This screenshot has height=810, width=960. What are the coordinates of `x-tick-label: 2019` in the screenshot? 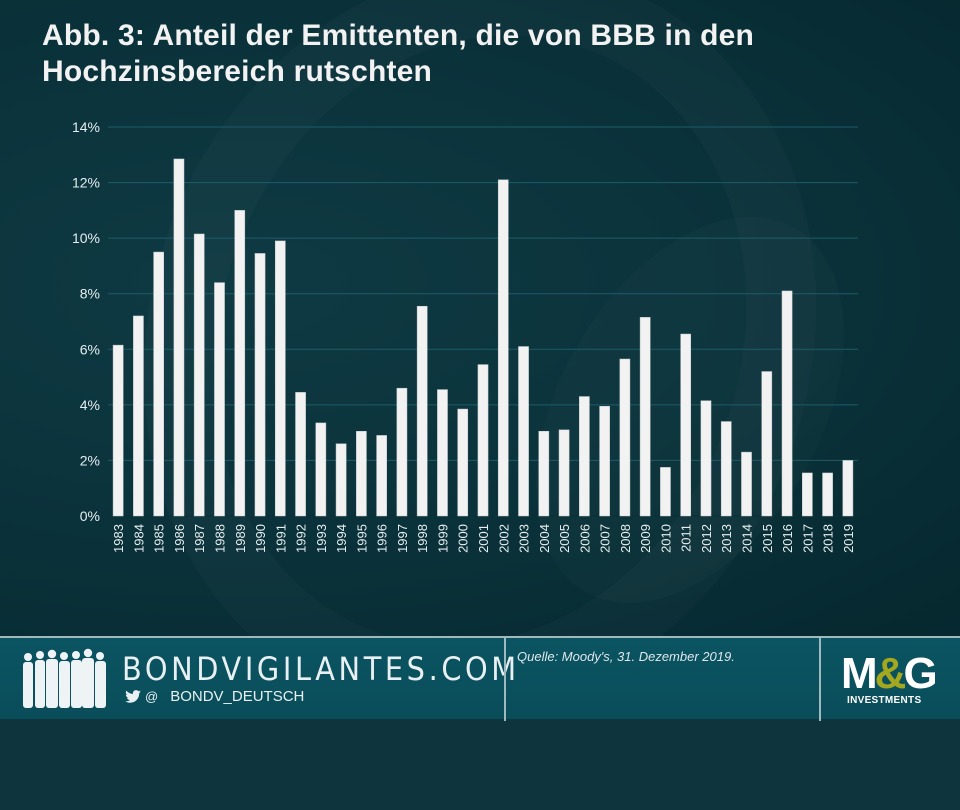 It's located at (848, 538).